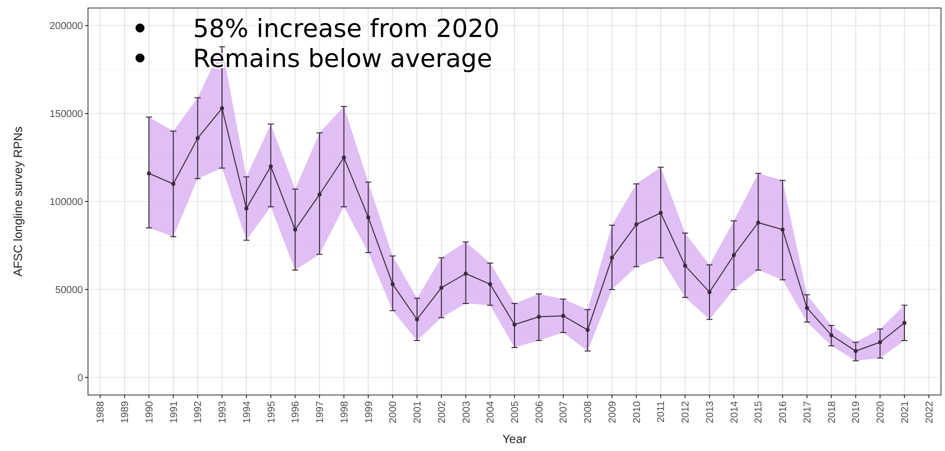 This screenshot has height=451, width=945. Describe the element at coordinates (346, 28) in the screenshot. I see `annotation: 58% increase from 2020` at that location.